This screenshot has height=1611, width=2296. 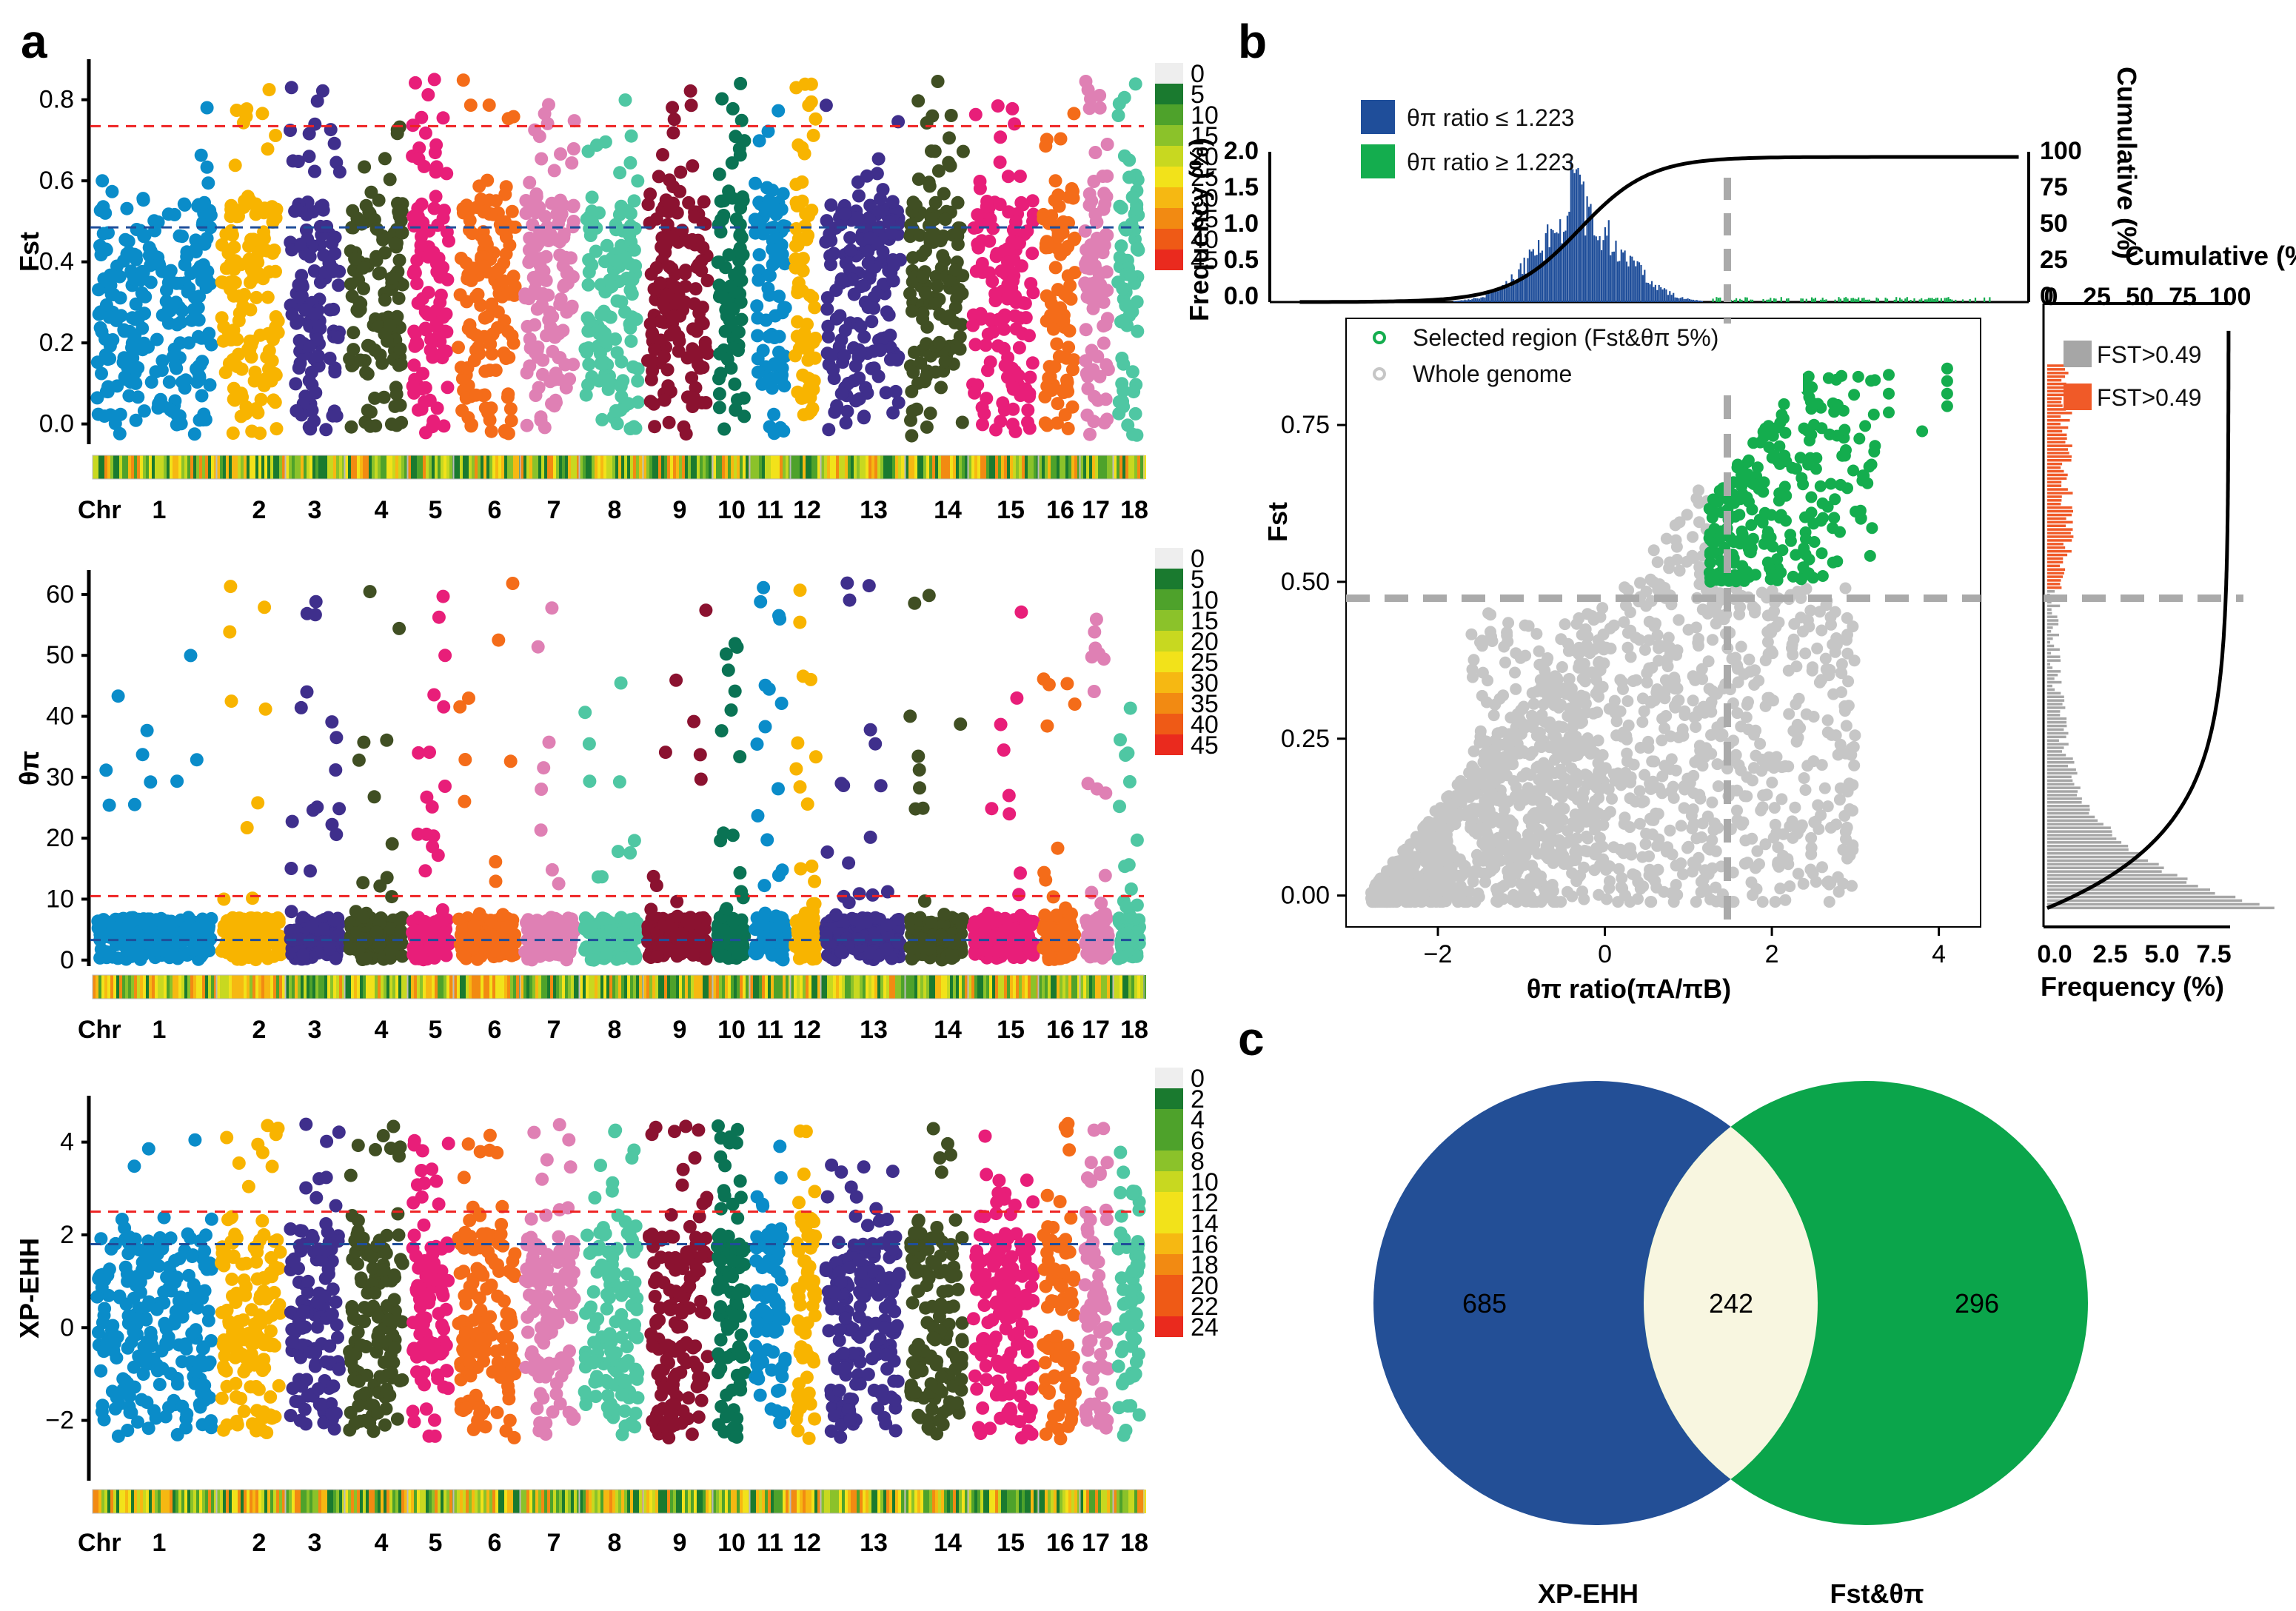 I want to click on heat-legend-swatch, so click(x=1169, y=259).